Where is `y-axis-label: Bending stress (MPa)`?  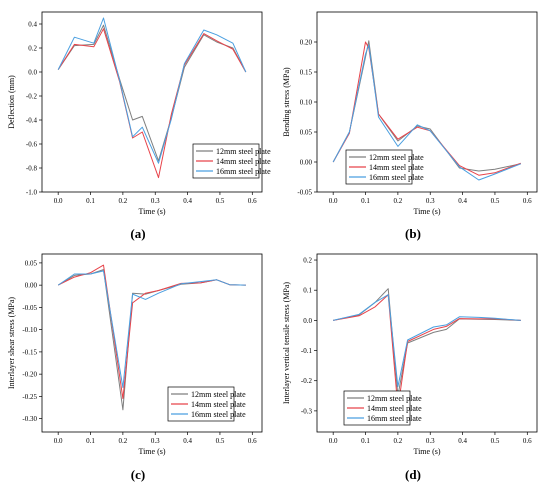
y-axis-label: Bending stress (MPa) is located at coordinates (286, 102).